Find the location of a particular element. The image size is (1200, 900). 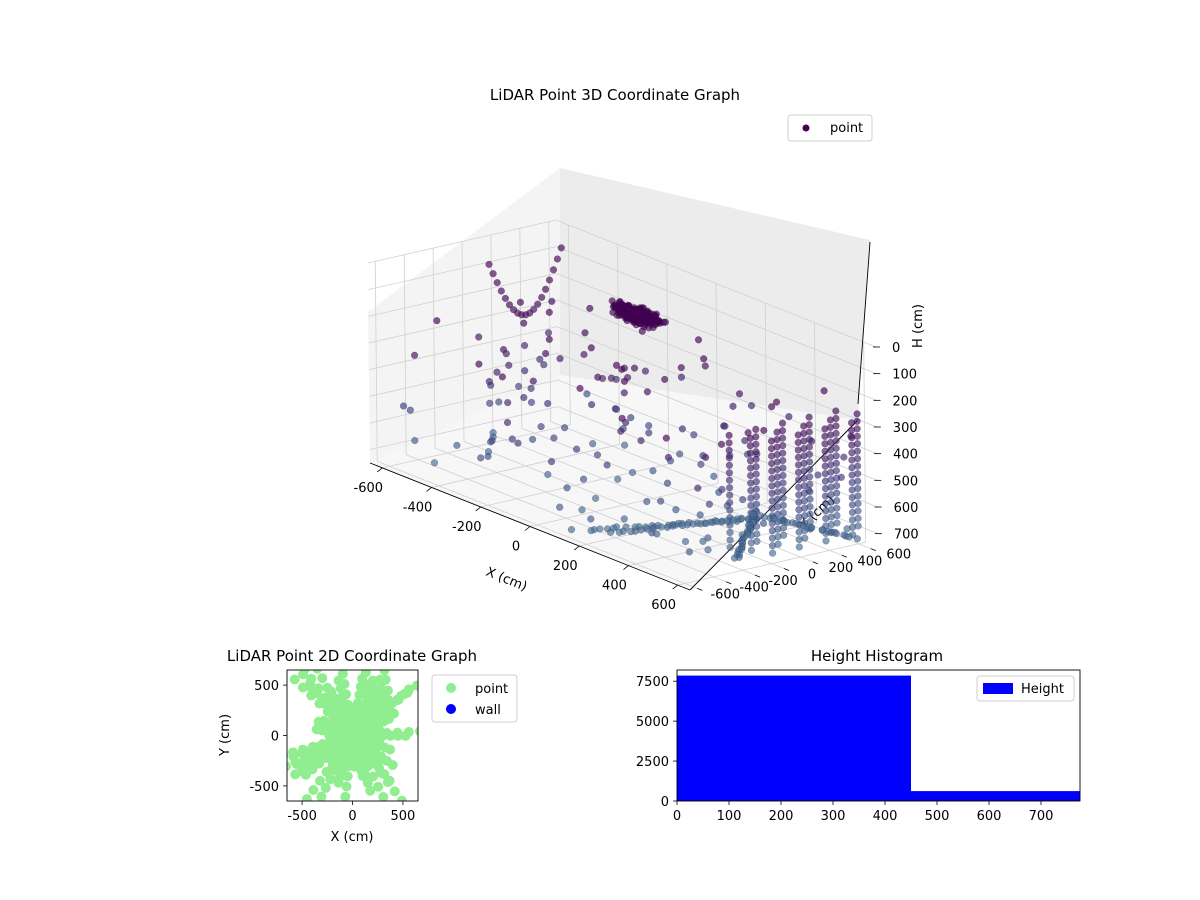

ticks-hist: 0 100 200 300 400 500 600 700 0 2500 5000 7500 is located at coordinates (845, 749).